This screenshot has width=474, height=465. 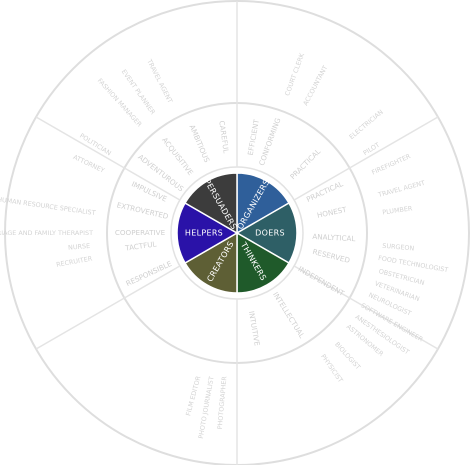 I want to click on trait-label: ANALYTICAL, so click(x=334, y=237).